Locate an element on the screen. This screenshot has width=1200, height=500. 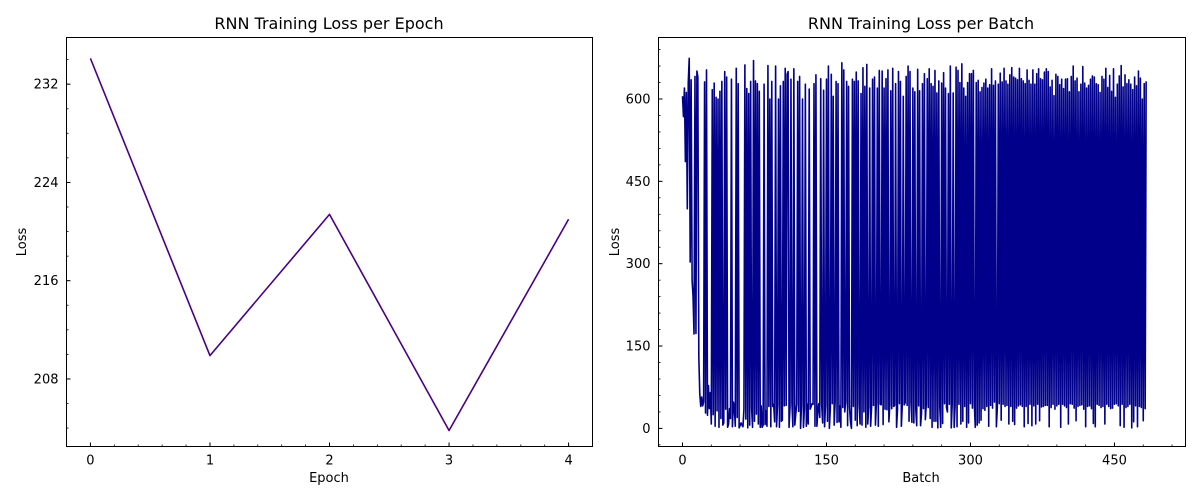
y-tick-label: 216 is located at coordinates (46, 281).